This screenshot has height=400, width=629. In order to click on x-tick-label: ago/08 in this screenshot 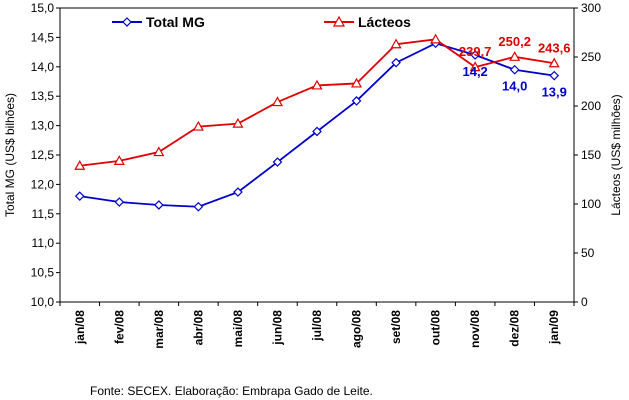, I will do `click(357, 329)`.